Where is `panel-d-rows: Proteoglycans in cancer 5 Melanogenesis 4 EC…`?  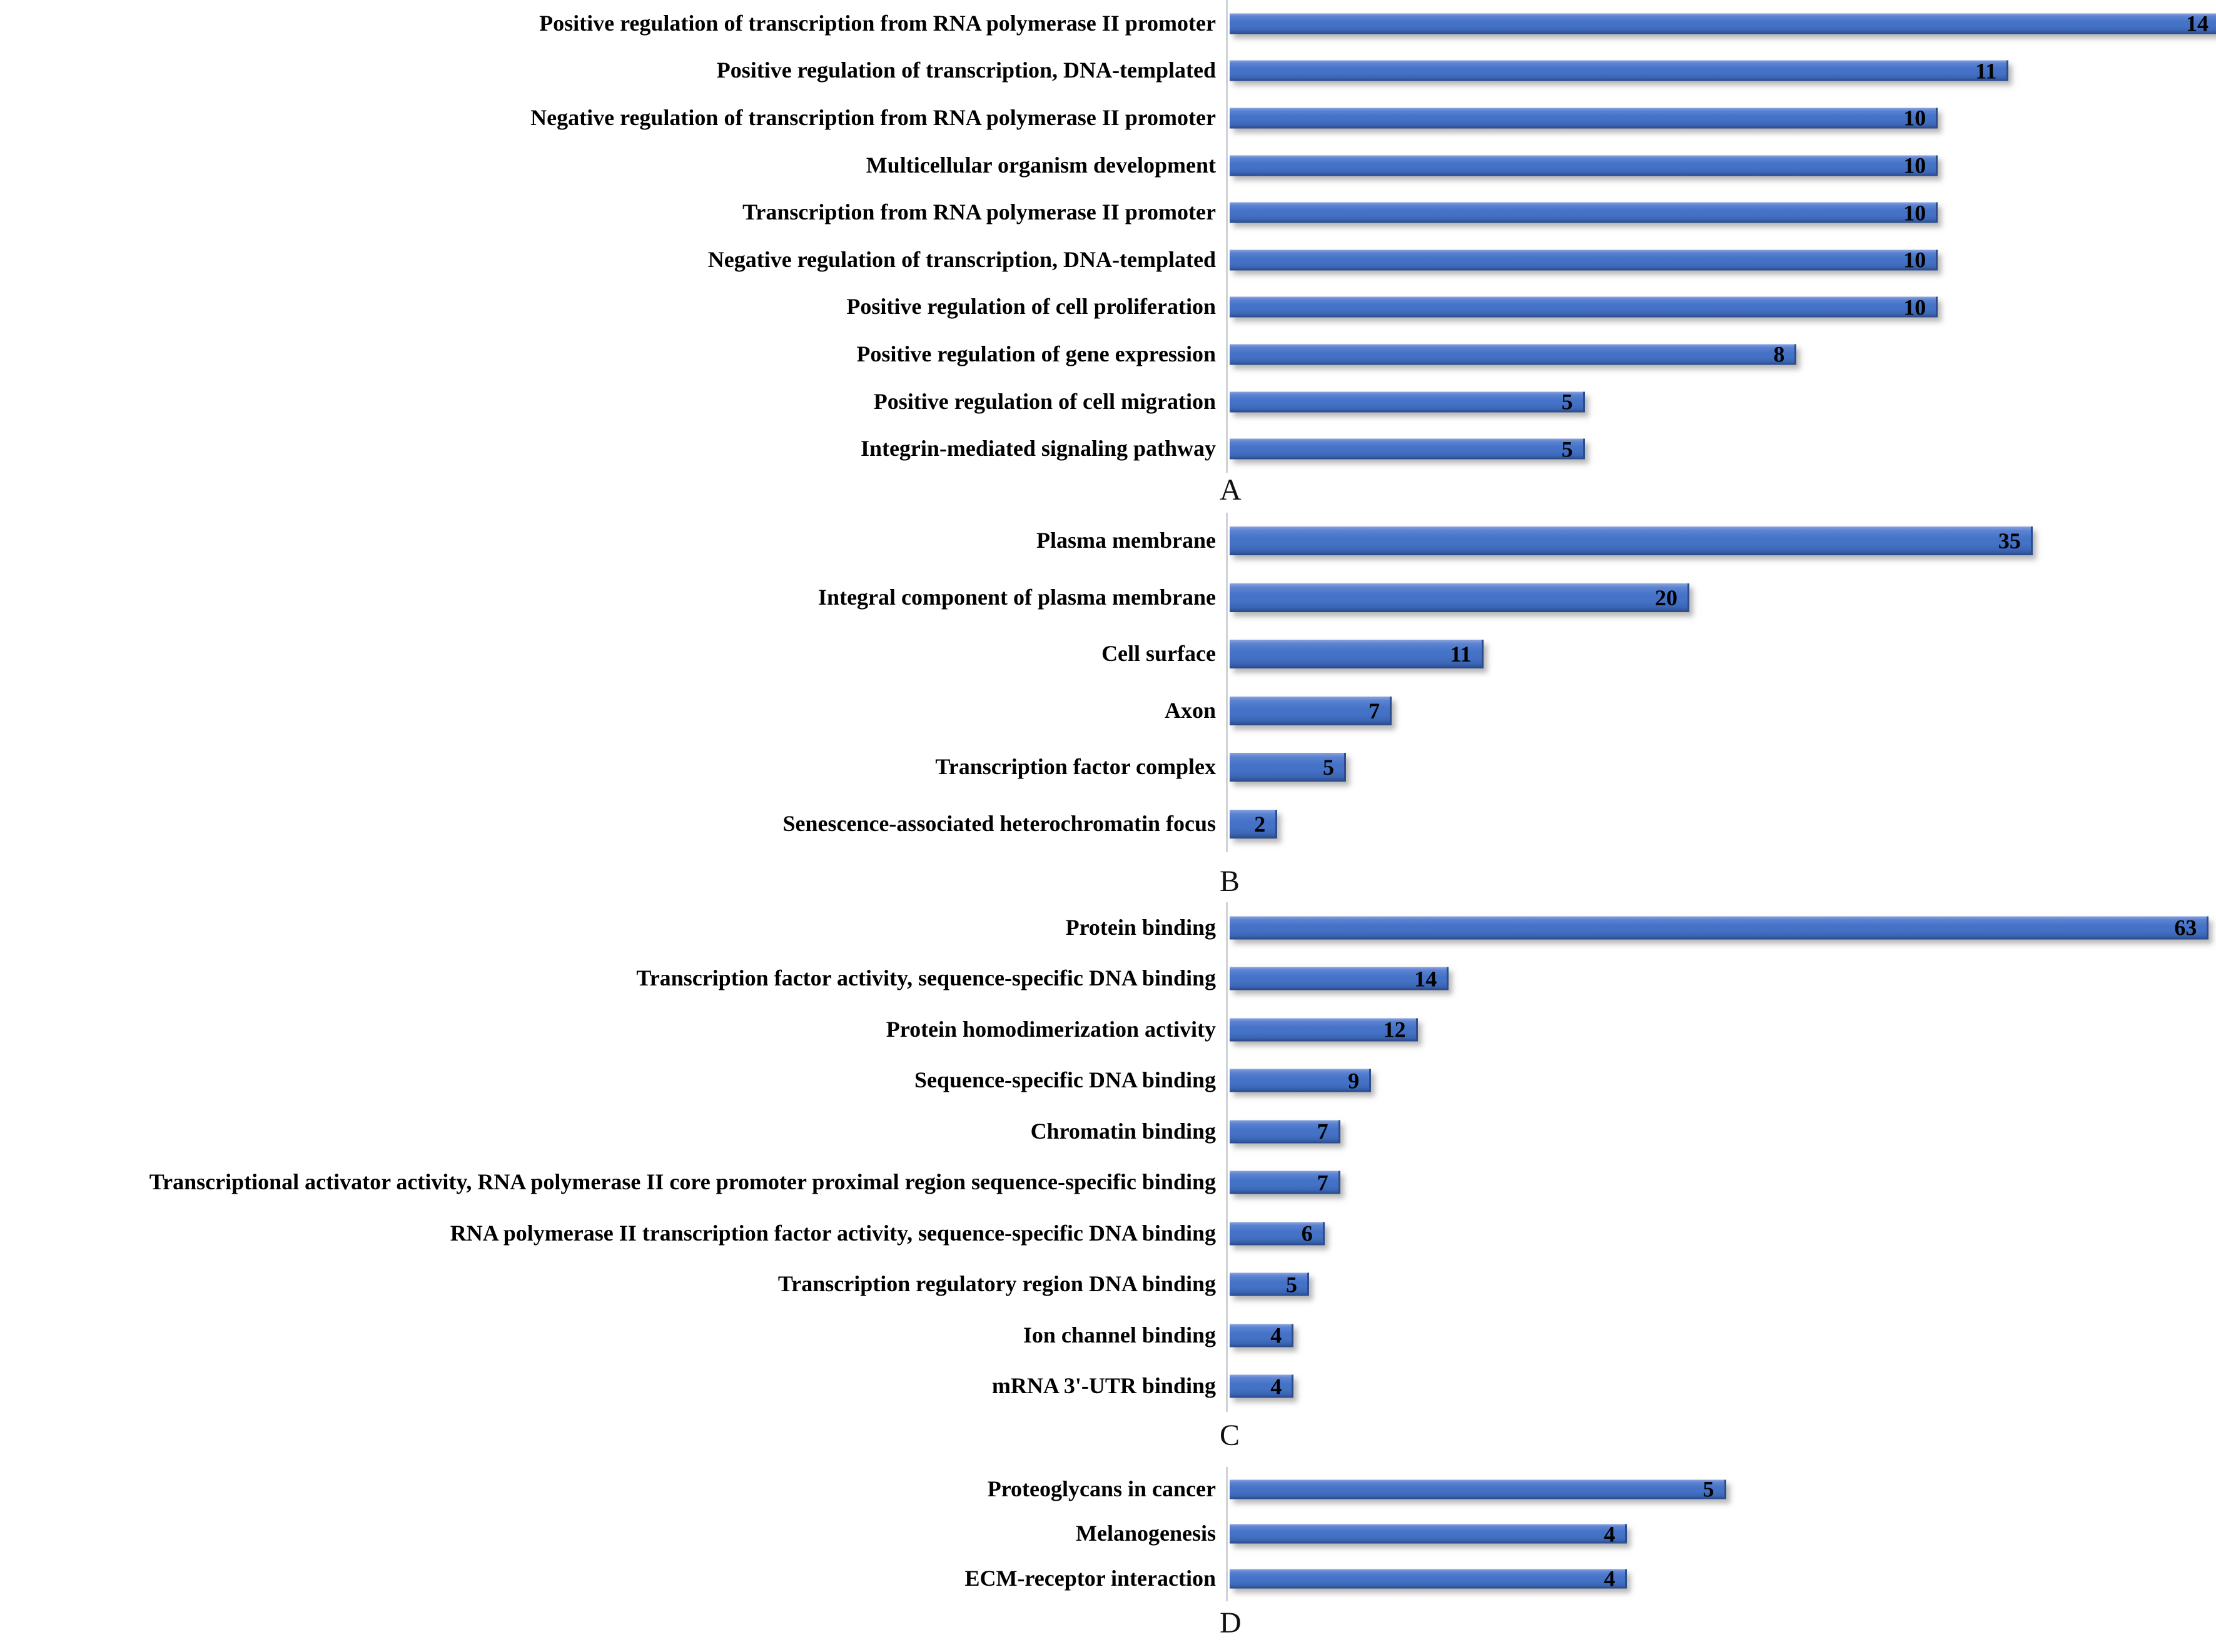
panel-d-rows: Proteoglycans in cancer 5 Melanogenesis 4 EC… is located at coordinates (1108, 1534).